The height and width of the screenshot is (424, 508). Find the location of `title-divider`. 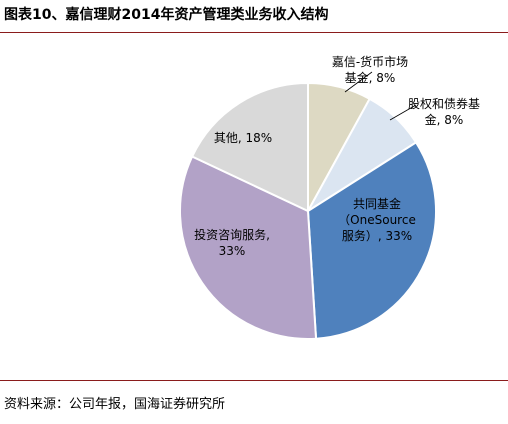

title-divider is located at coordinates (254, 32).